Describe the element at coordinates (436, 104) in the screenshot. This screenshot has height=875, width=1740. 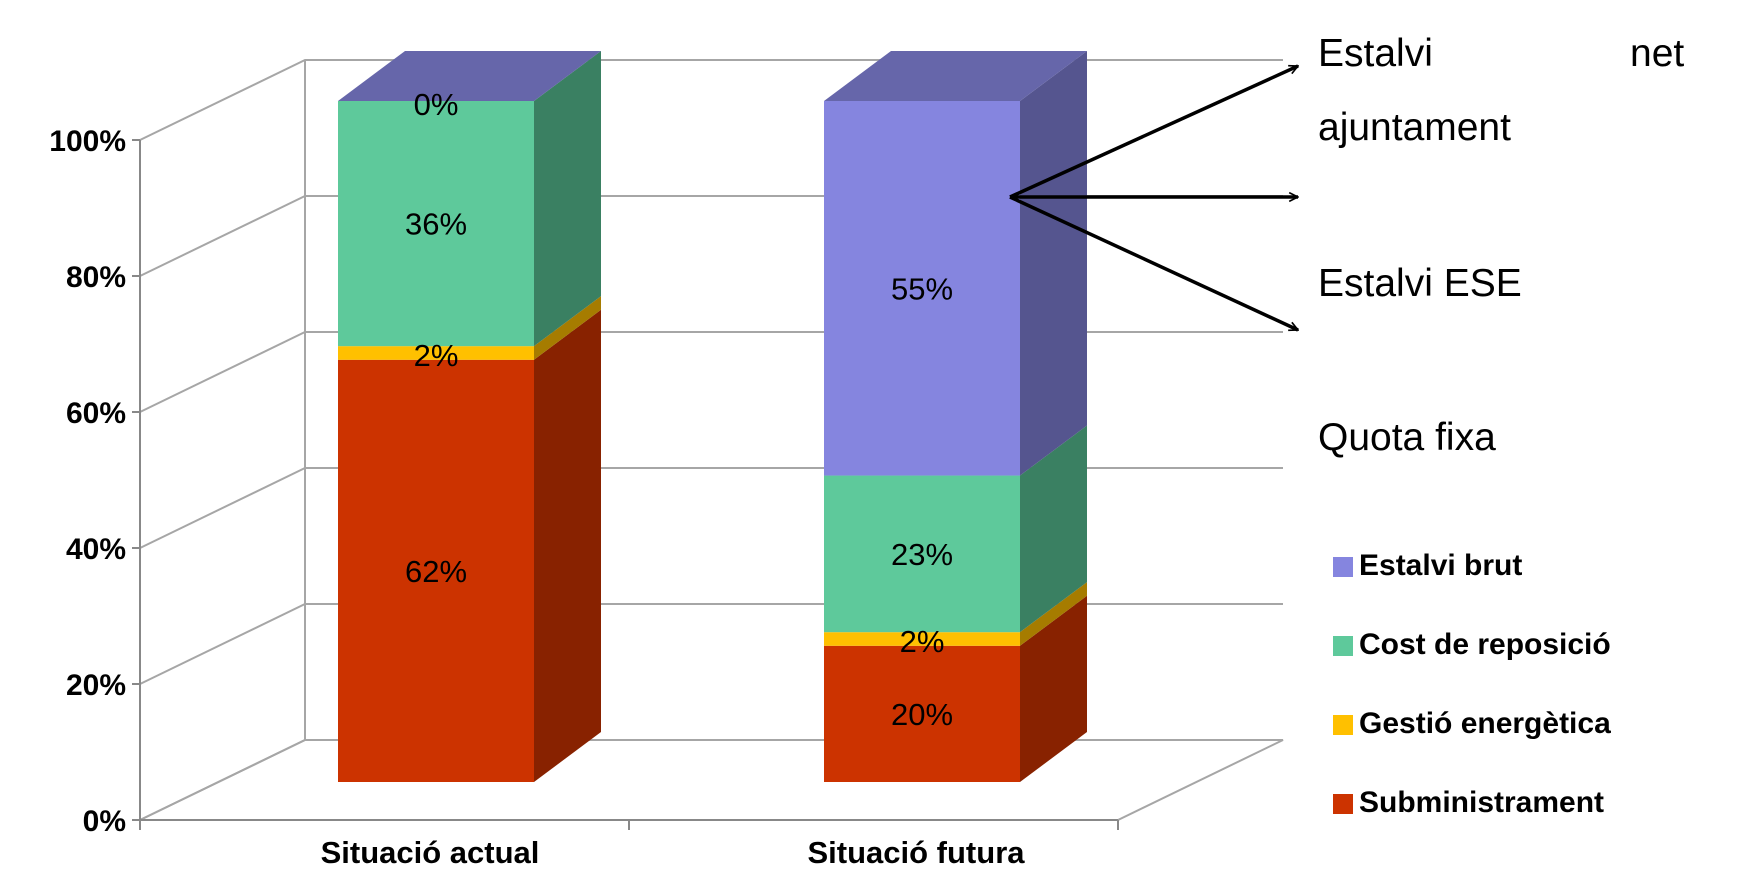
I see `data-label: 0%` at that location.